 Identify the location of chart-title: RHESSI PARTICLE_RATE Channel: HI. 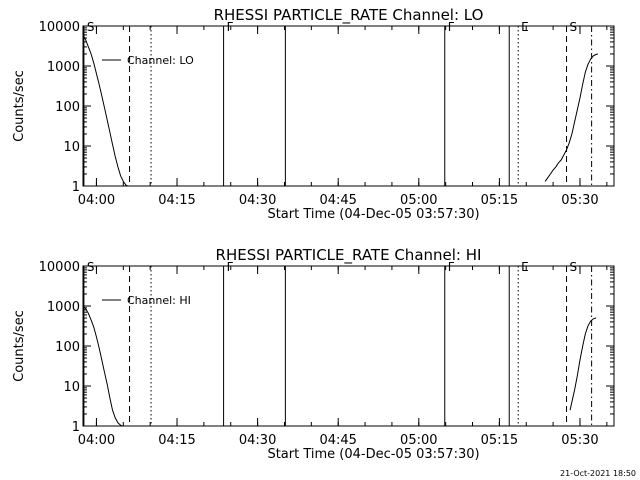
(349, 255).